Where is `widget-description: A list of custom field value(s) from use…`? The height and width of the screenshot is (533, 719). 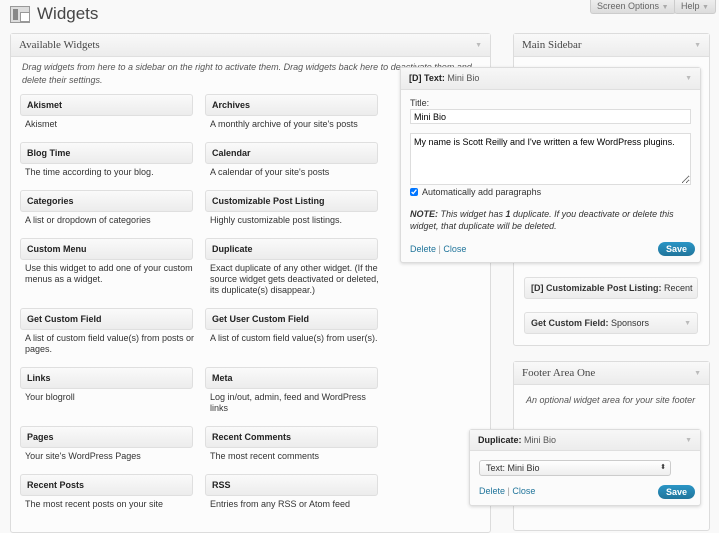 widget-description: A list of custom field value(s) from use… is located at coordinates (294, 338).